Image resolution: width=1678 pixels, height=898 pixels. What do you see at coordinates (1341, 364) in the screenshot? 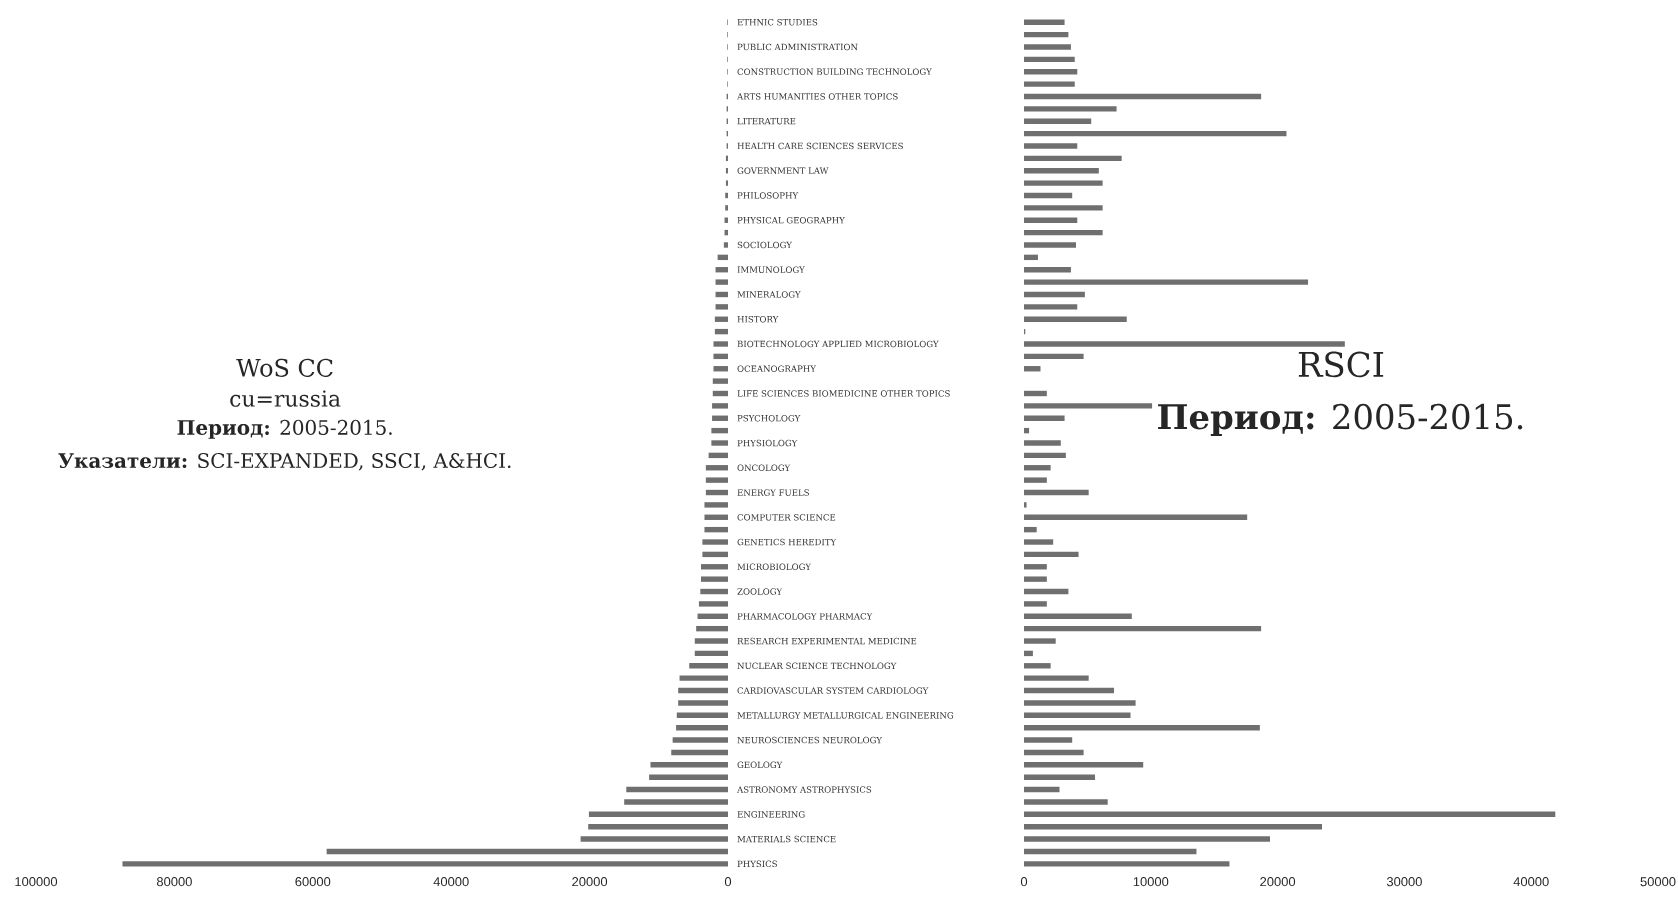
I see `annotation: RSCI` at bounding box center [1341, 364].